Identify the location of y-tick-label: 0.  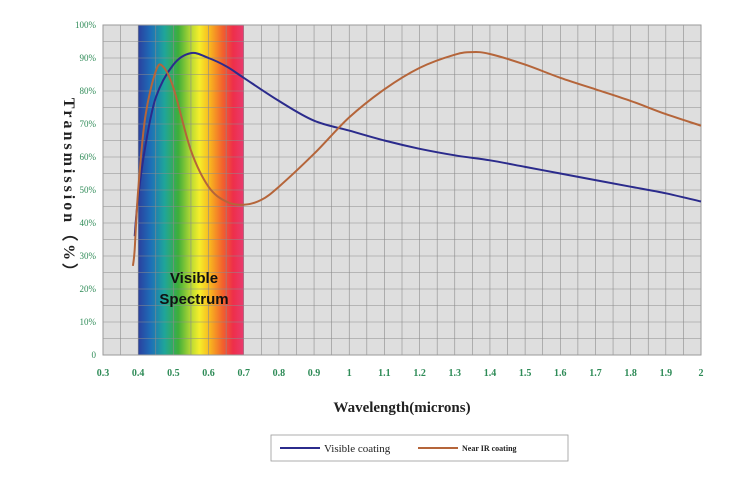
(94, 355).